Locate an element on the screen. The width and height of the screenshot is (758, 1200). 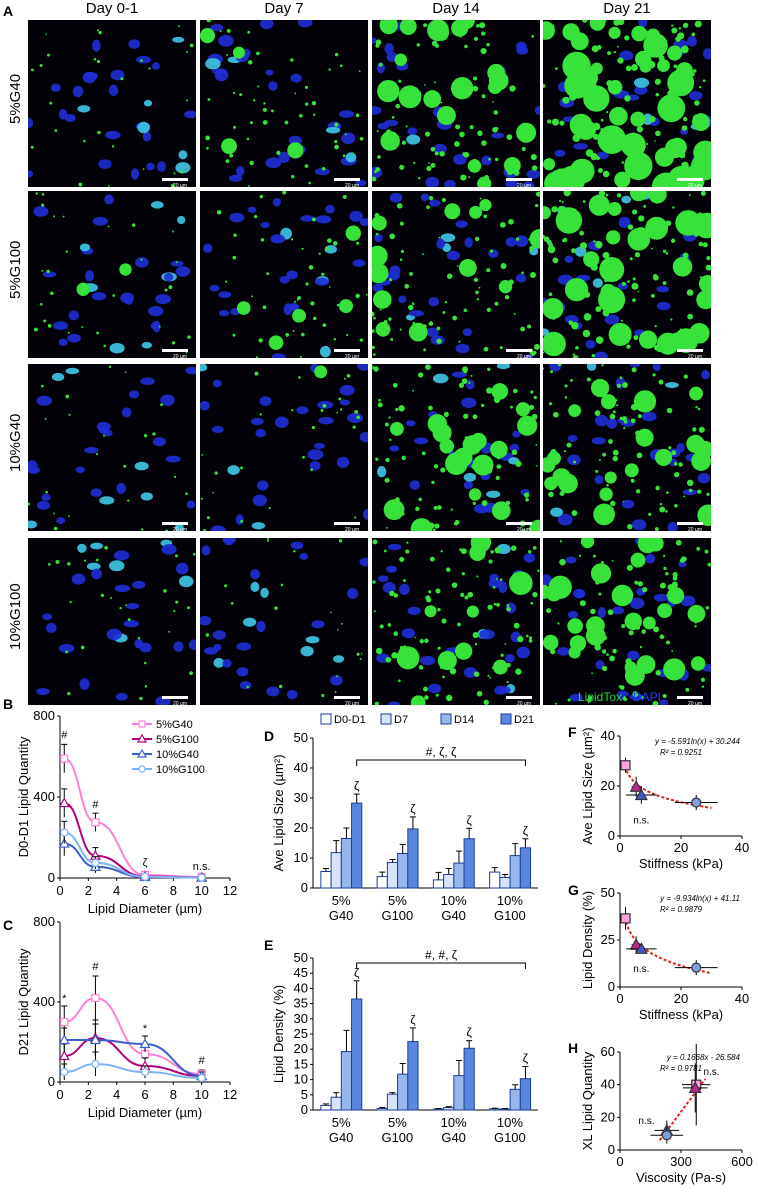
micrograph-5%G40-Day-21: 20 µm is located at coordinates (627, 103).